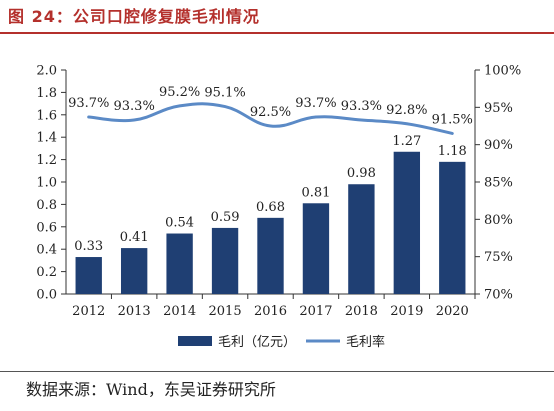 The width and height of the screenshot is (554, 411). I want to click on left-axis: 0.0 0.2 0.4 0.6 0.8 1.0 1.2 1.4 1.6 1.8 2.0, so click(51, 183).